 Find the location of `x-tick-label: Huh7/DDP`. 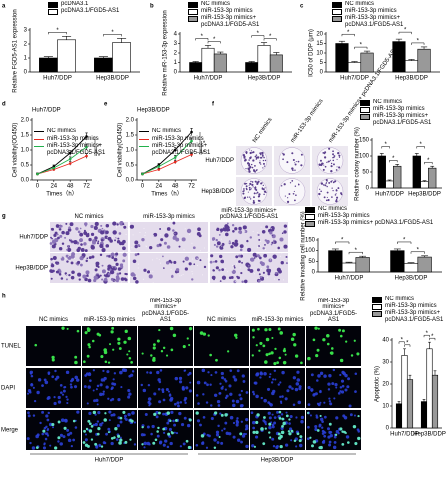

x-tick-label: Huh7/DDP is located at coordinates (349, 279).